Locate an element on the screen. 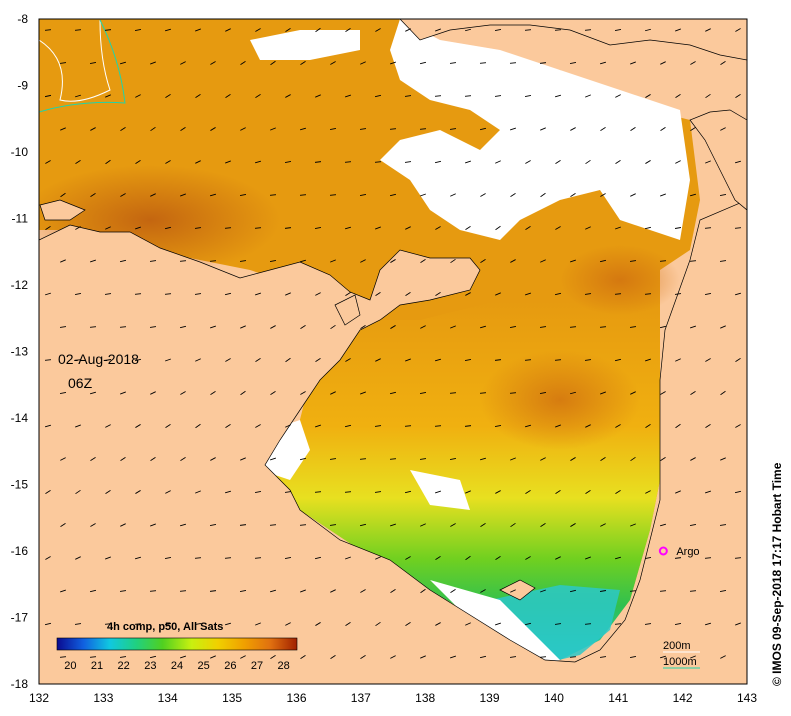 The image size is (791, 716). contour-200m-line is located at coordinates (75, 60).